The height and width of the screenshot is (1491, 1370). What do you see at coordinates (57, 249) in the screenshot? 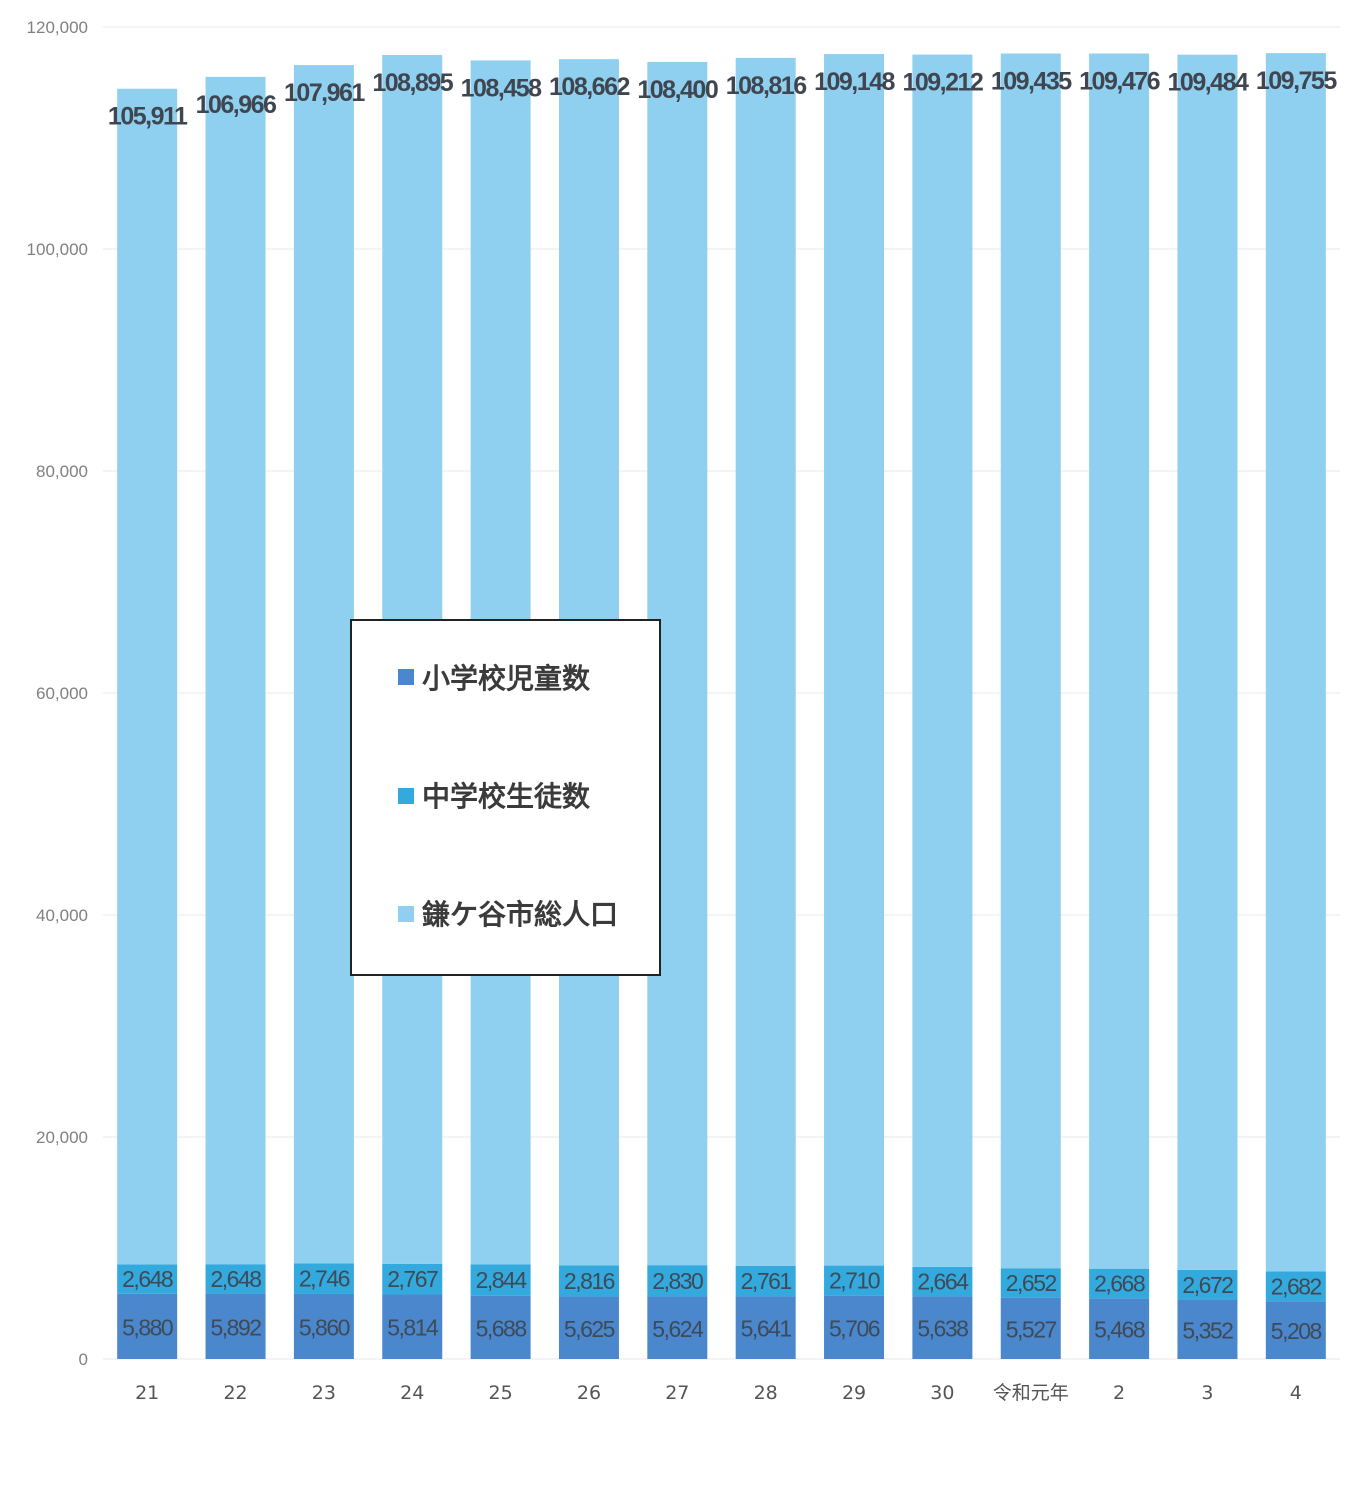
I see `y-tick-label: 100,000` at bounding box center [57, 249].